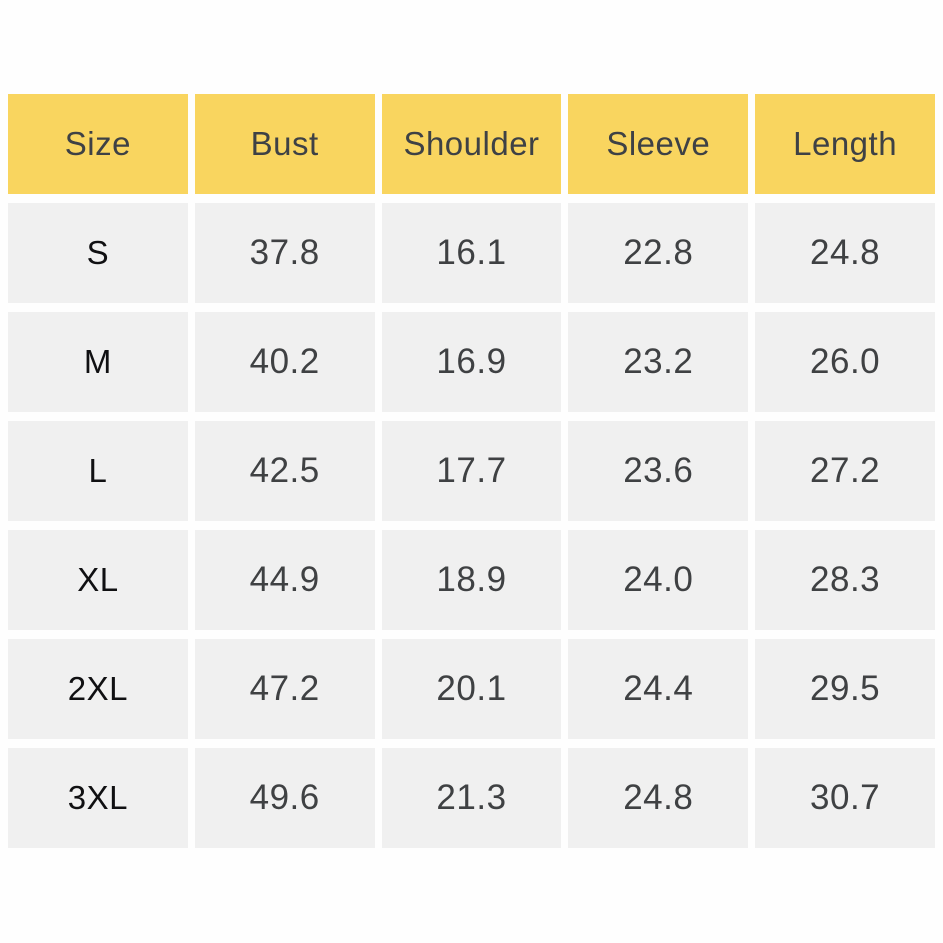 This screenshot has height=943, width=943. What do you see at coordinates (658, 362) in the screenshot?
I see `sleeve-cell: 23.2` at bounding box center [658, 362].